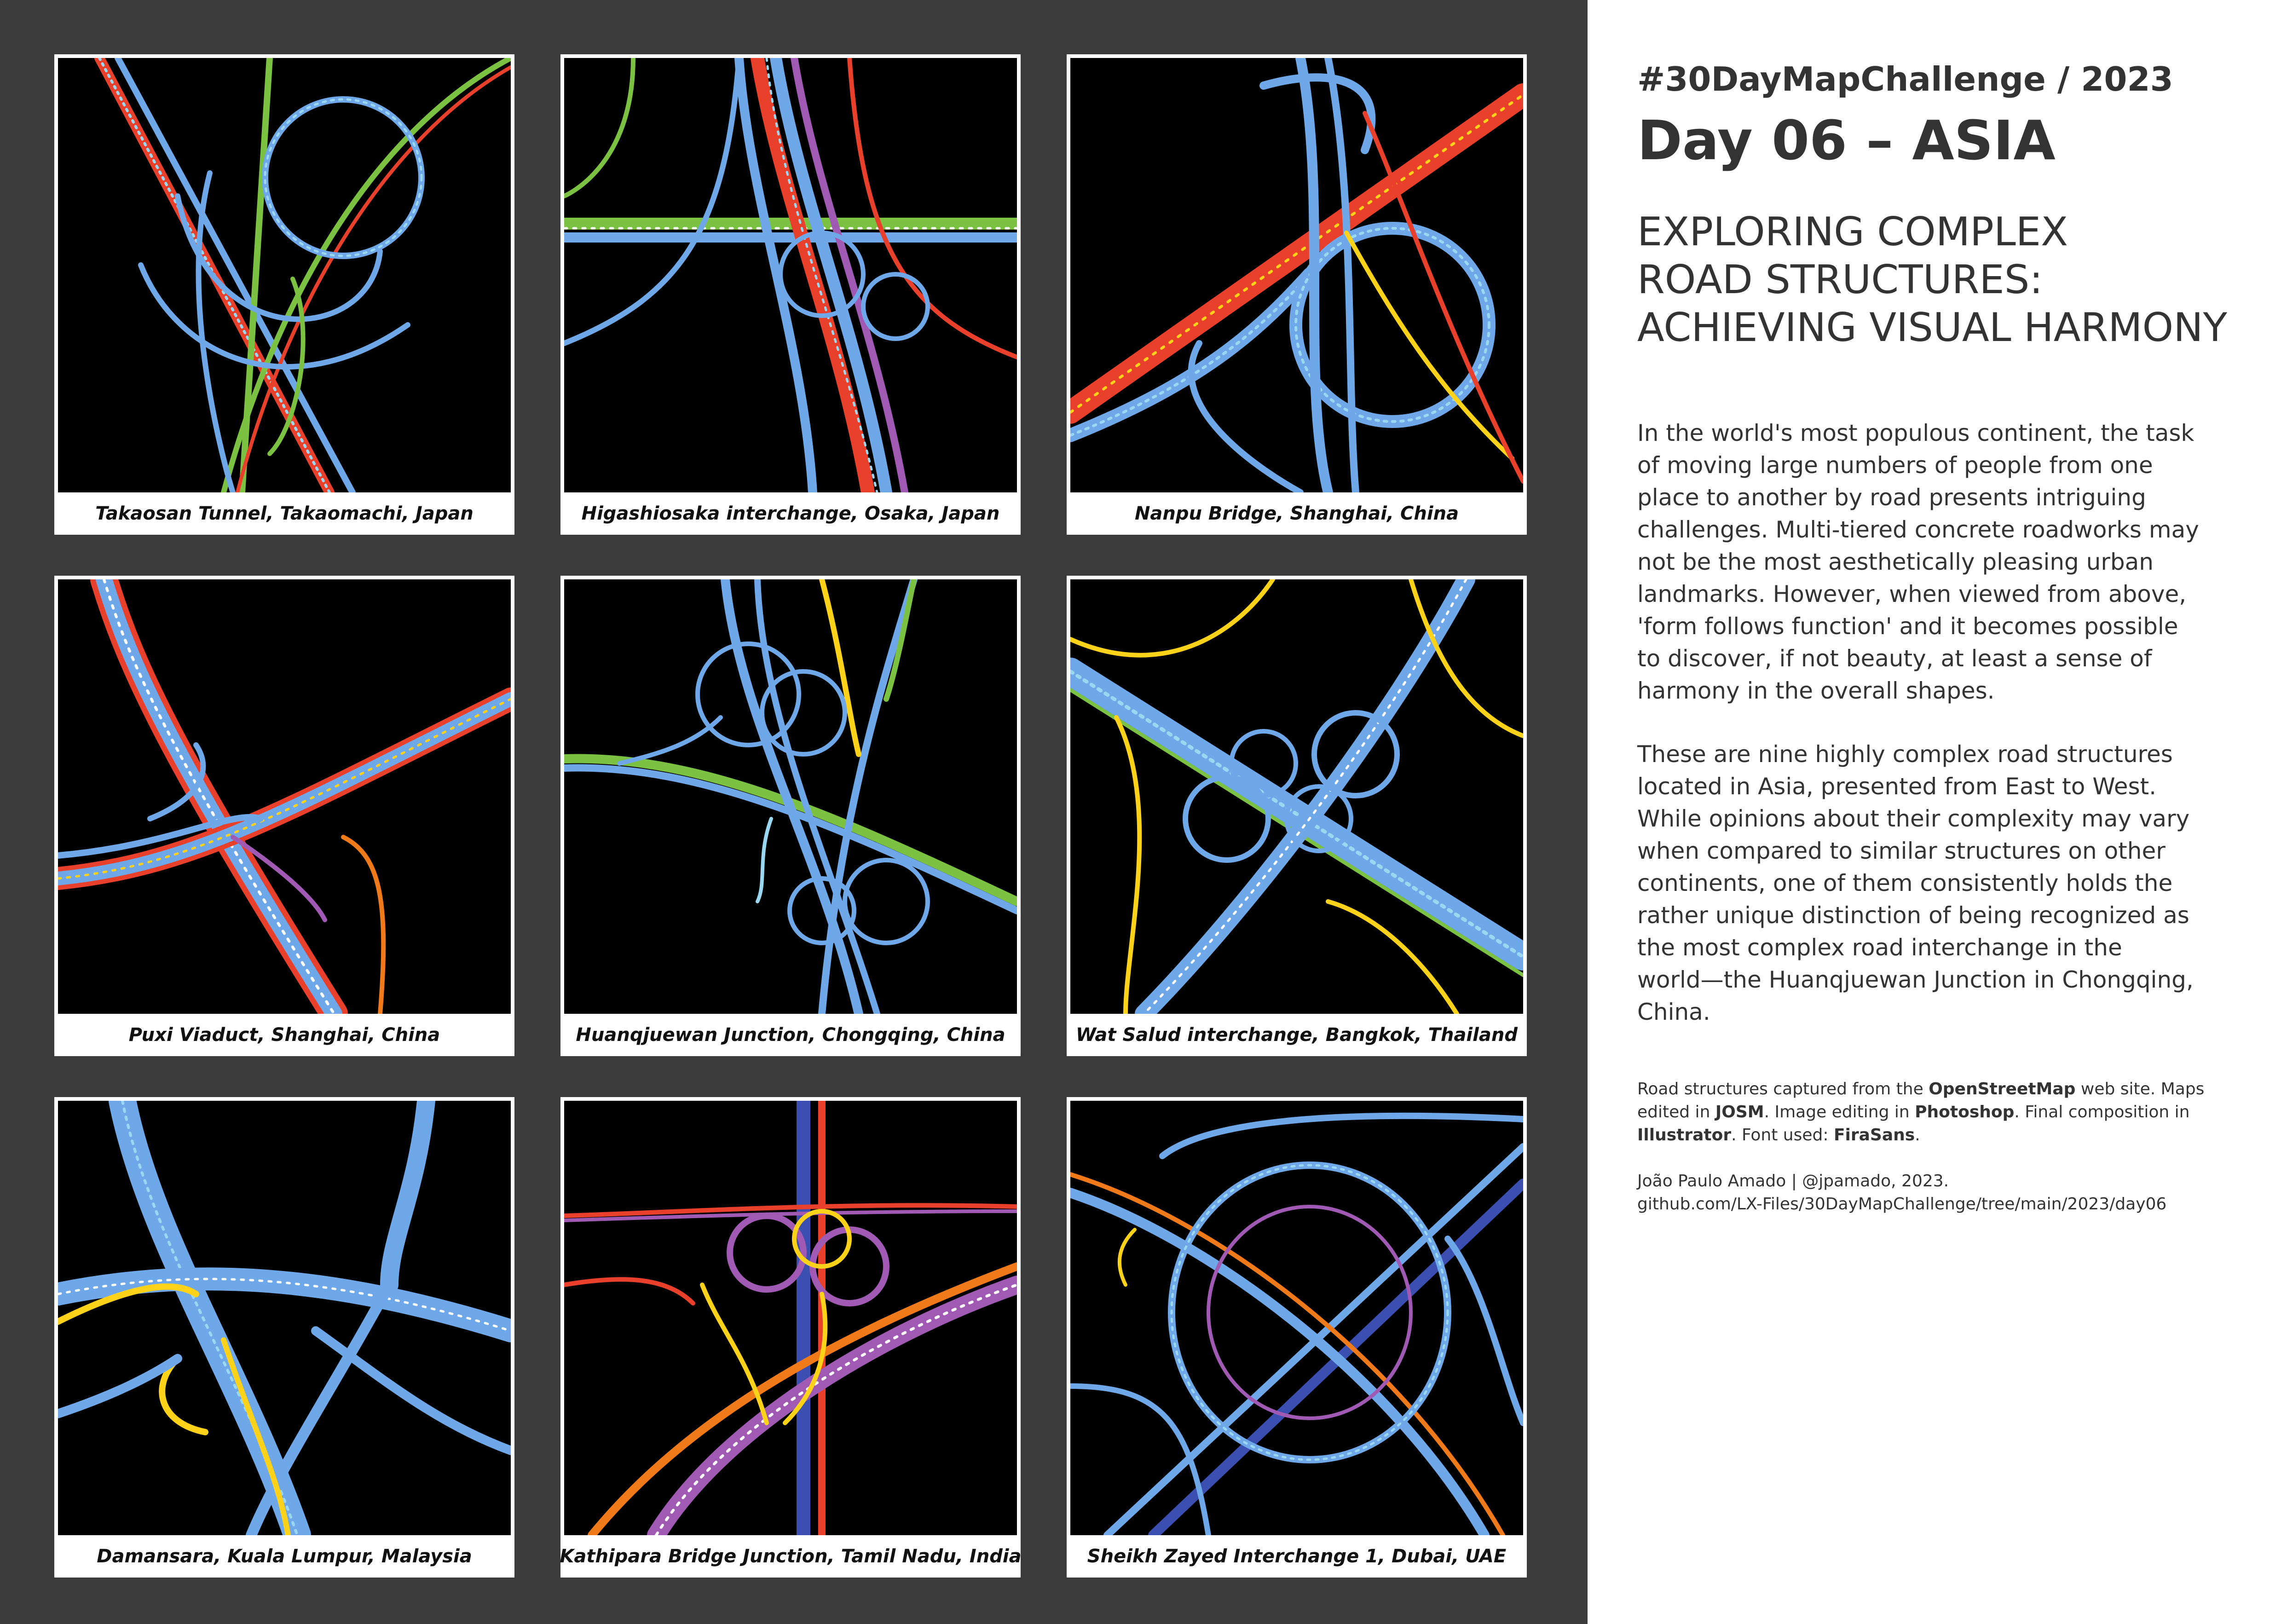 This screenshot has height=1624, width=2287. What do you see at coordinates (1684, 1135) in the screenshot?
I see `credits-emphasis: Illustrator` at bounding box center [1684, 1135].